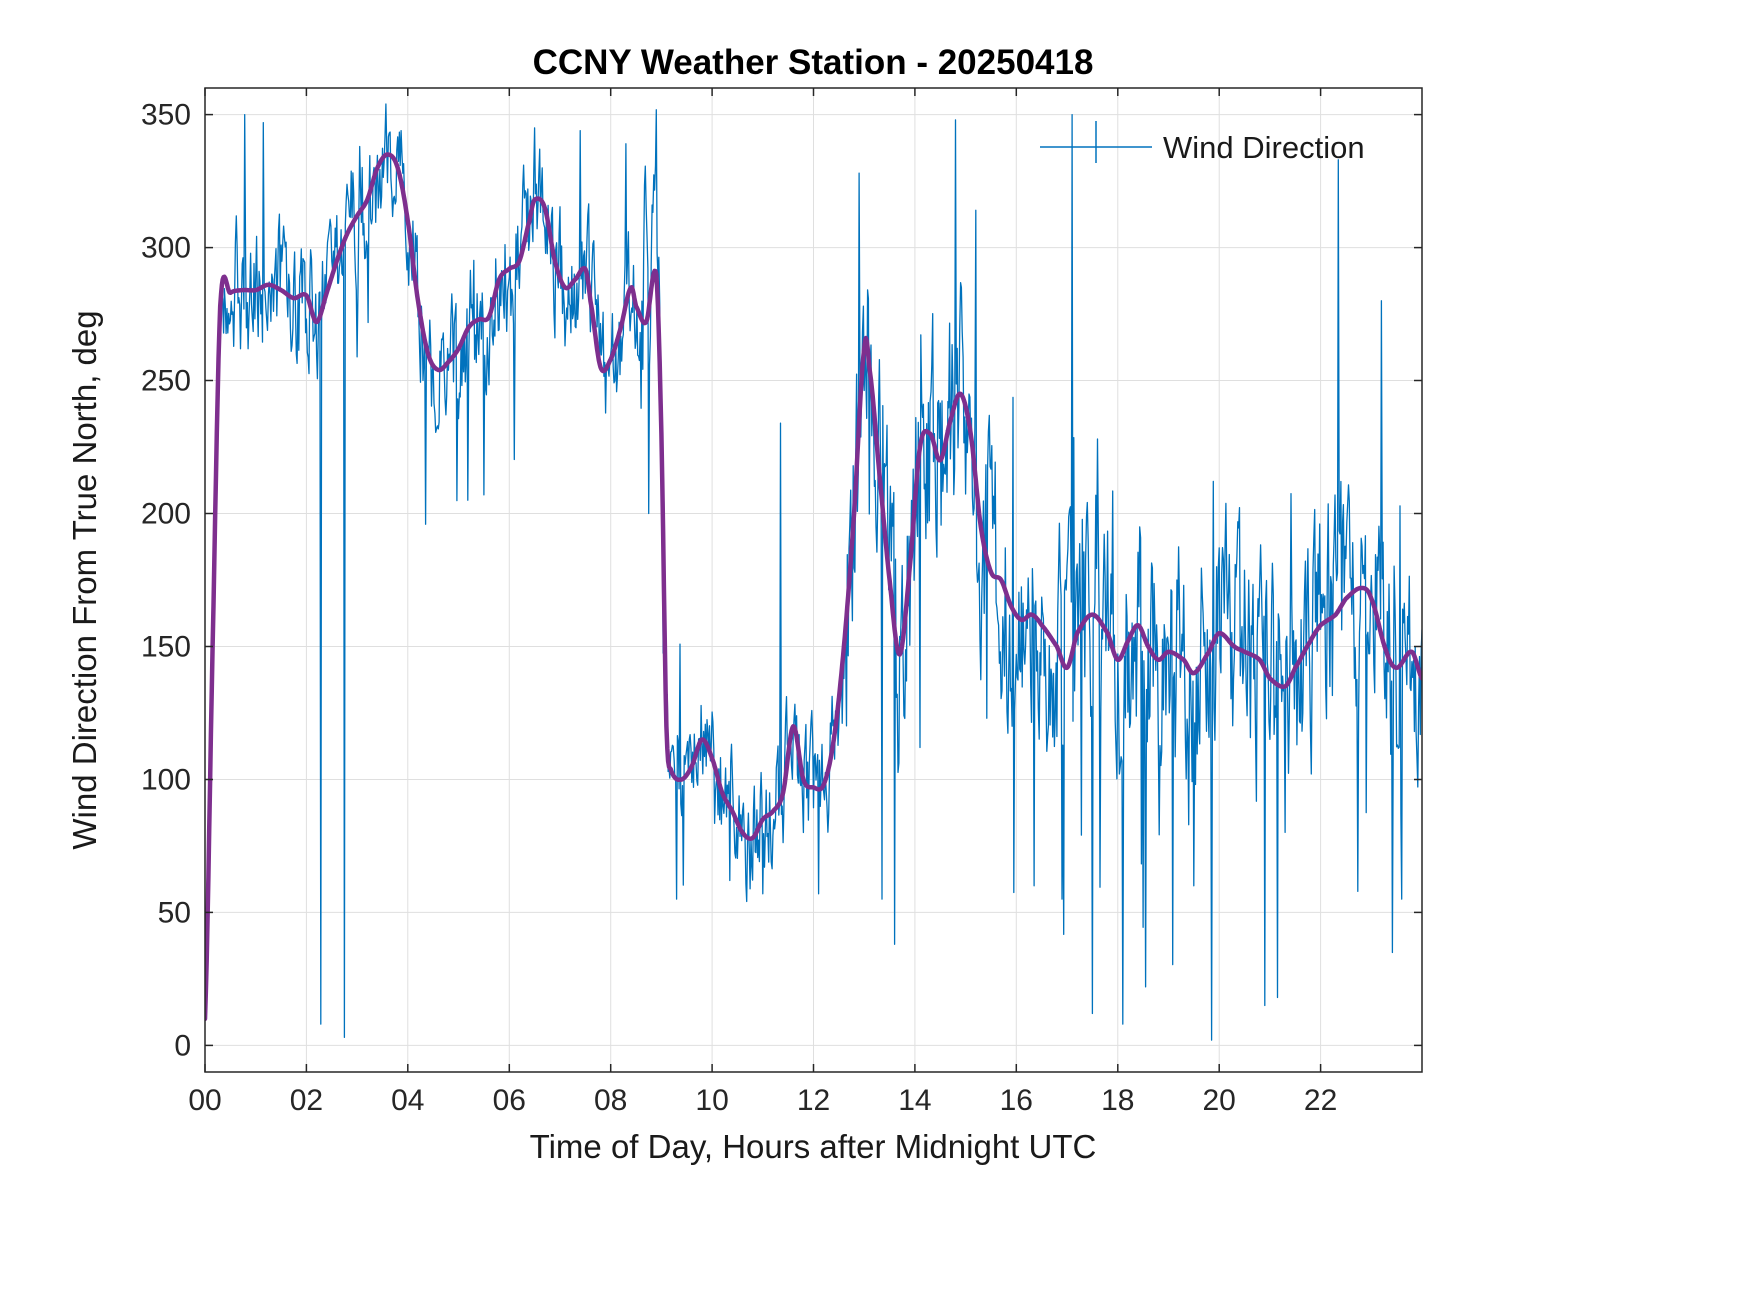 Image resolution: width=1750 pixels, height=1313 pixels. Describe the element at coordinates (166, 248) in the screenshot. I see `y-tick-label: 300` at that location.